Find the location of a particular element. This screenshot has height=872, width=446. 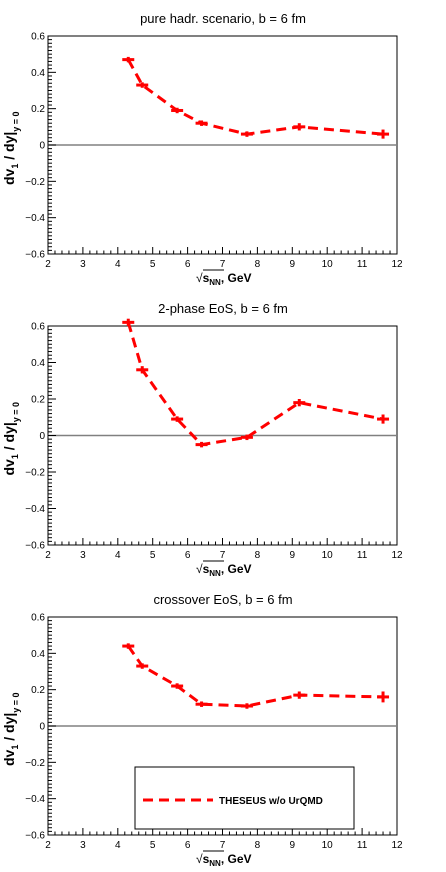

chart-title: pure hadr. scenario, b = 6 fm is located at coordinates (223, 18).